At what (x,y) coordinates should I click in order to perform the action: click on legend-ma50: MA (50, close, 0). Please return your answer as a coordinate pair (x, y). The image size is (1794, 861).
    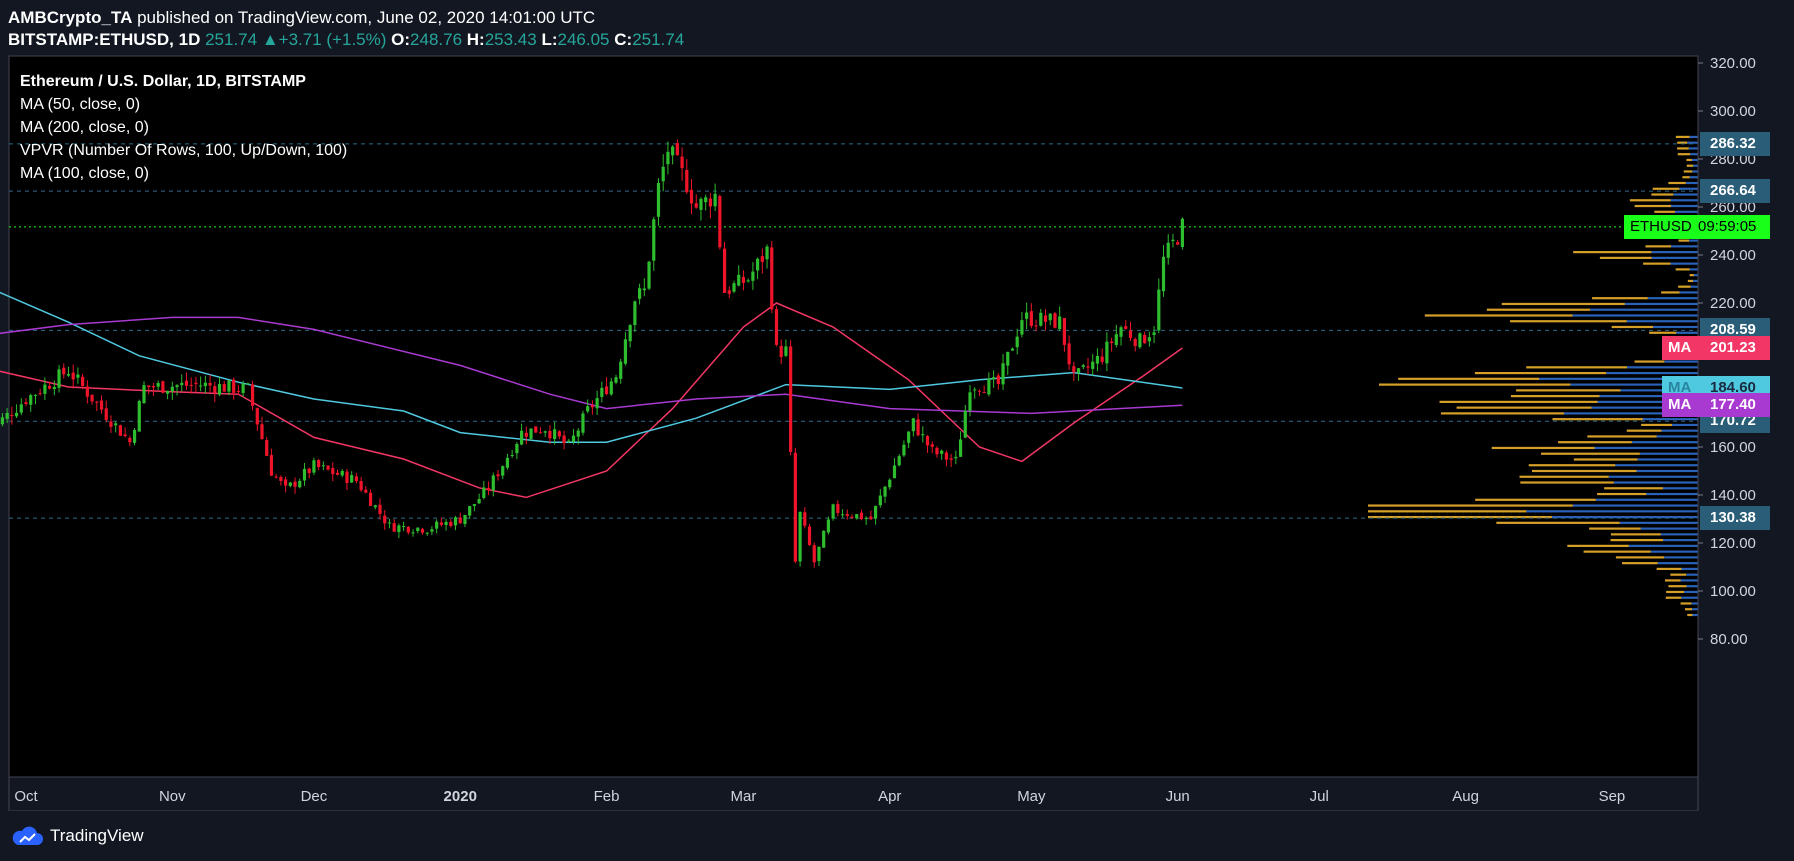
    Looking at the image, I should click on (80, 104).